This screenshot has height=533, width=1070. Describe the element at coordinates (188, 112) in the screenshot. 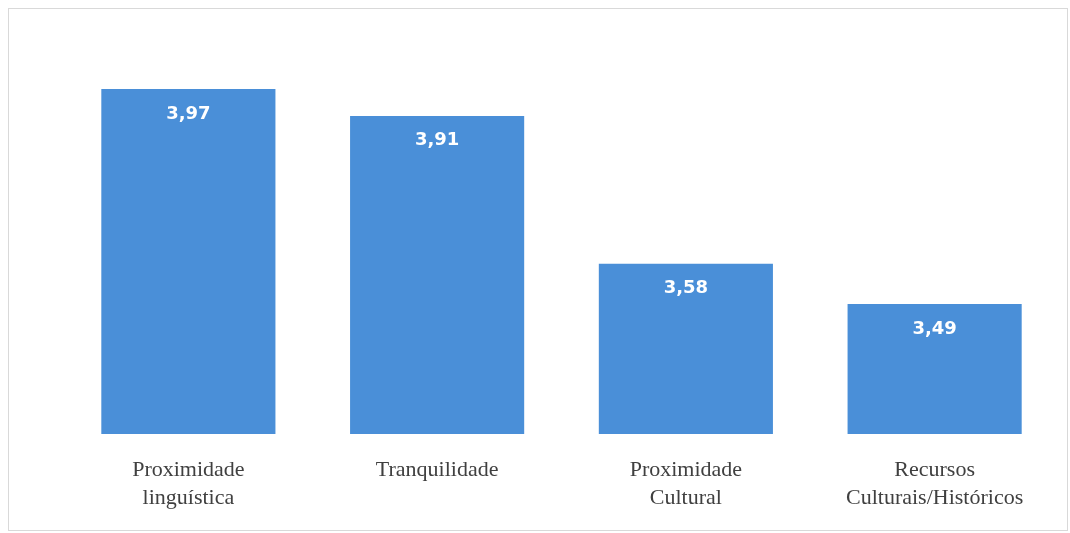

I see `data-label: 3,97` at that location.